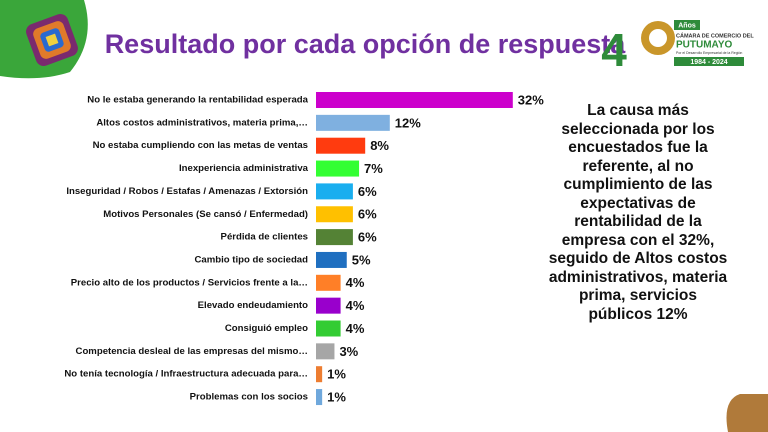 Image resolution: width=768 pixels, height=432 pixels. What do you see at coordinates (408, 122) in the screenshot?
I see `value-label: 12%` at bounding box center [408, 122].